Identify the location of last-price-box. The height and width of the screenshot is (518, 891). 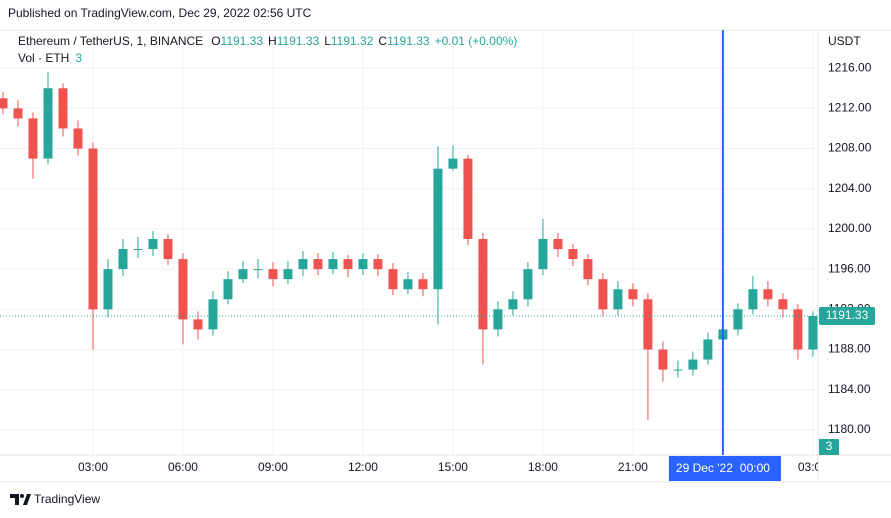
(847, 316).